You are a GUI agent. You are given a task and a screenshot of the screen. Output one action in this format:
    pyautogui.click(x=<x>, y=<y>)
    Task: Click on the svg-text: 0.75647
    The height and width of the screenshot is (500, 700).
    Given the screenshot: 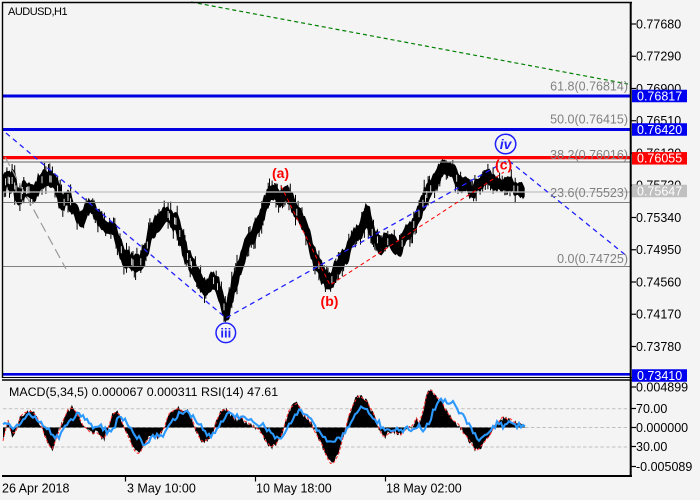 What is the action you would take?
    pyautogui.click(x=659, y=191)
    